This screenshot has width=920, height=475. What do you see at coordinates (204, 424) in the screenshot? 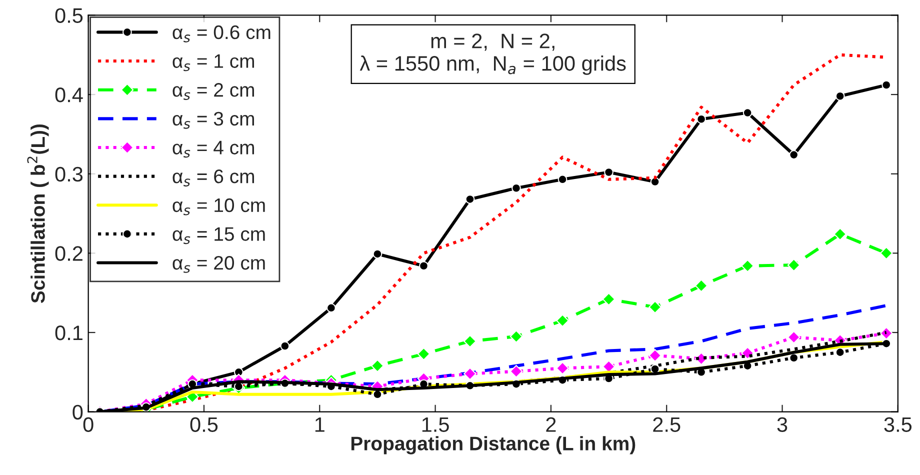
I see `x-tick-label: 0.5` at bounding box center [204, 424].